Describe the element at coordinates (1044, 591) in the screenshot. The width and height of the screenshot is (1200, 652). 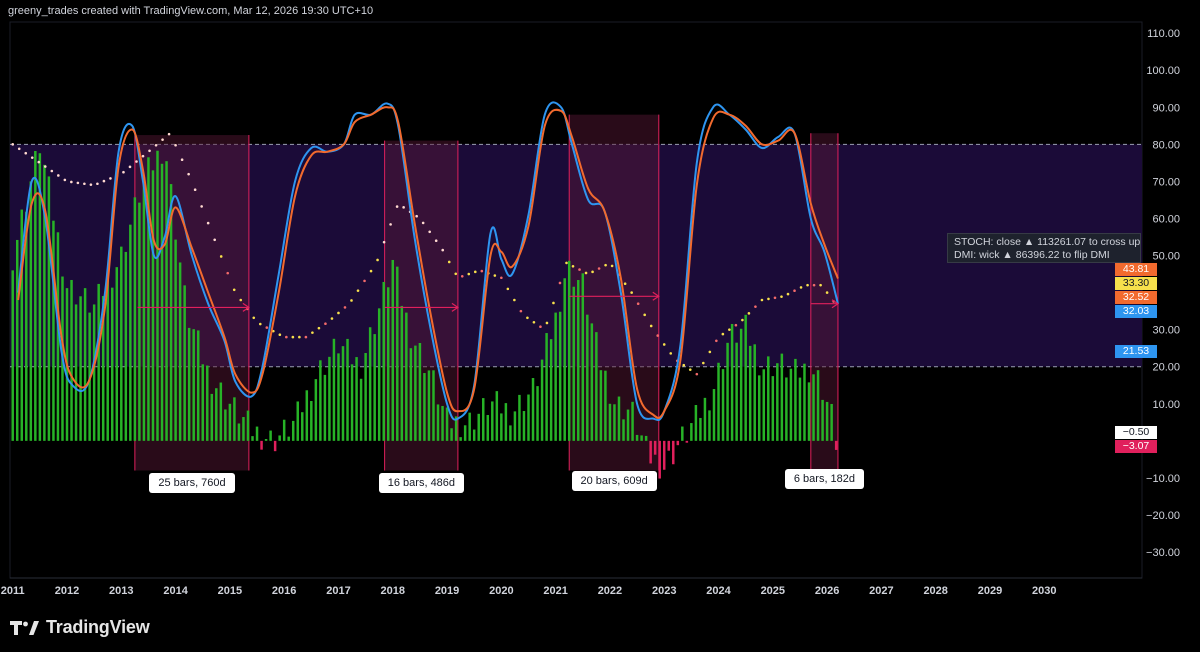
I see `x-tick-label: 2030` at that location.